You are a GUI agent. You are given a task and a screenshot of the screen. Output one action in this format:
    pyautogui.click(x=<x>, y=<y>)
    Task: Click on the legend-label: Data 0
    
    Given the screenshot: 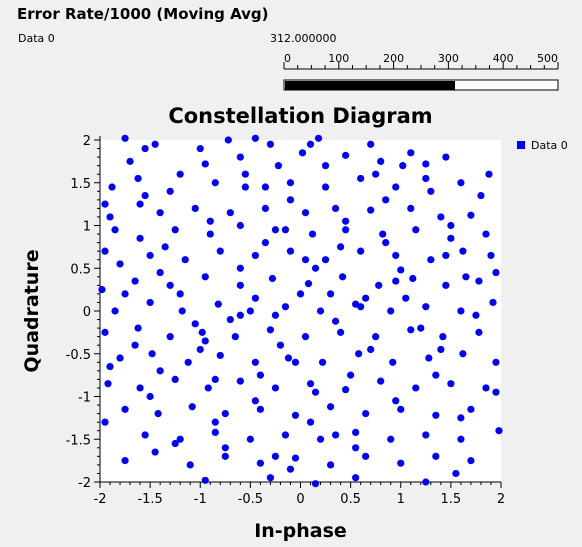 What is the action you would take?
    pyautogui.click(x=549, y=145)
    